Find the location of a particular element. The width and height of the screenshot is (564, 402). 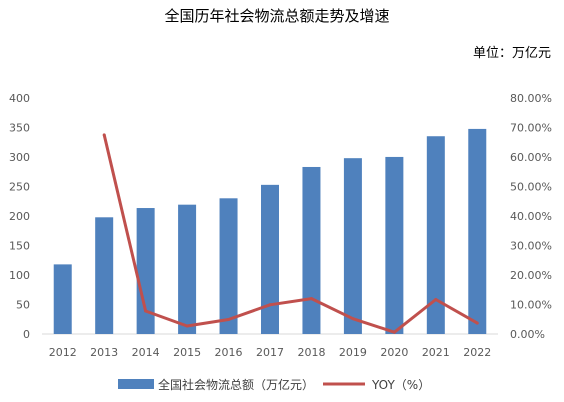

left-tick-label: 100 is located at coordinates (19, 275).